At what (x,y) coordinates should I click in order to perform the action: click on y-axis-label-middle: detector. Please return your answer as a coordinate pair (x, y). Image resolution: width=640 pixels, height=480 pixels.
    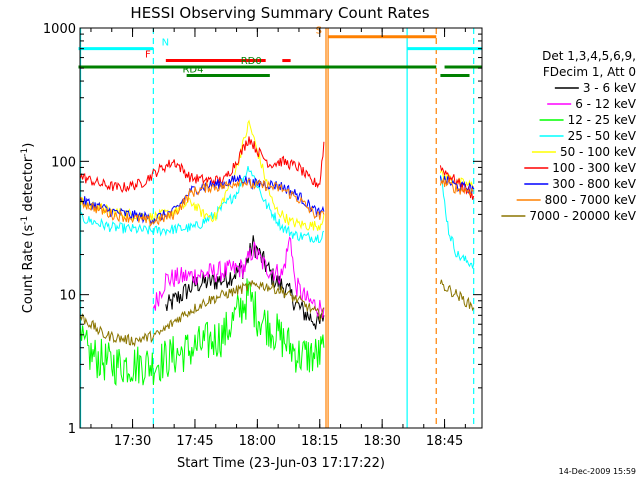
    Looking at the image, I should click on (28, 186).